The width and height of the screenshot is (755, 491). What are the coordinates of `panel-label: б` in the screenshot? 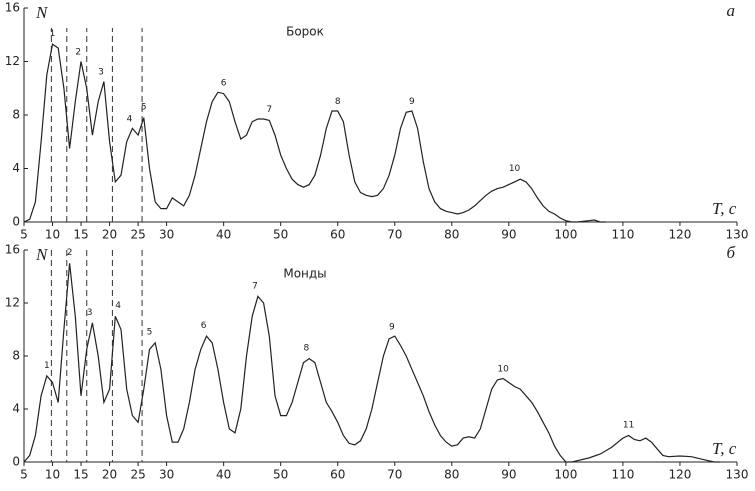 It's located at (730, 252).